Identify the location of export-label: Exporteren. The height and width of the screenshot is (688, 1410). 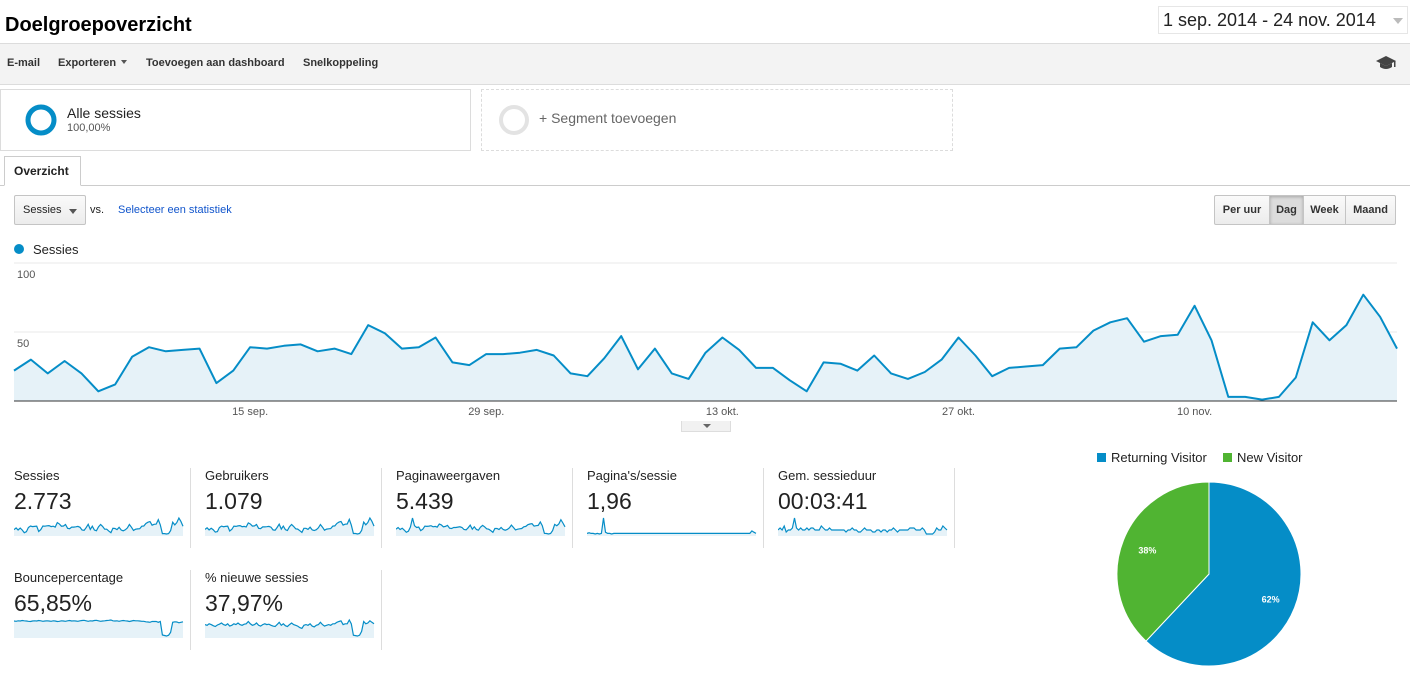
(87, 63).